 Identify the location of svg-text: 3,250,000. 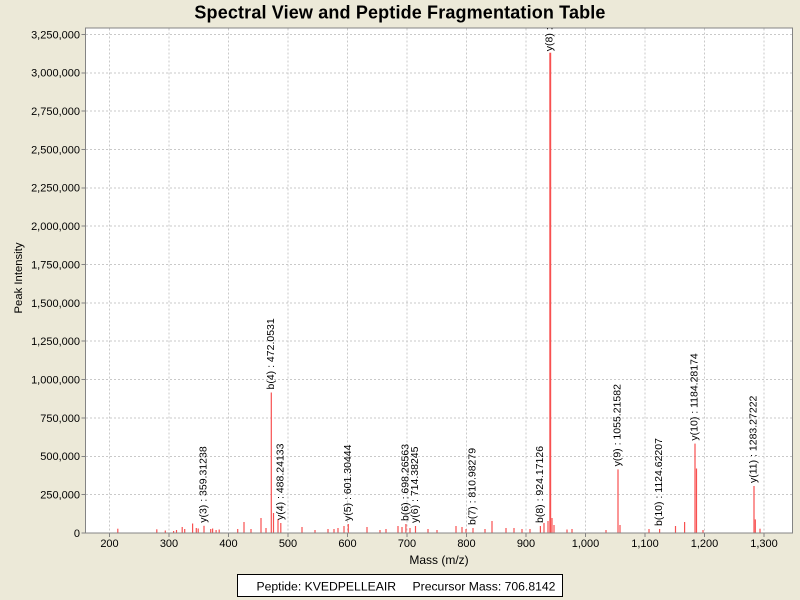
(55, 35).